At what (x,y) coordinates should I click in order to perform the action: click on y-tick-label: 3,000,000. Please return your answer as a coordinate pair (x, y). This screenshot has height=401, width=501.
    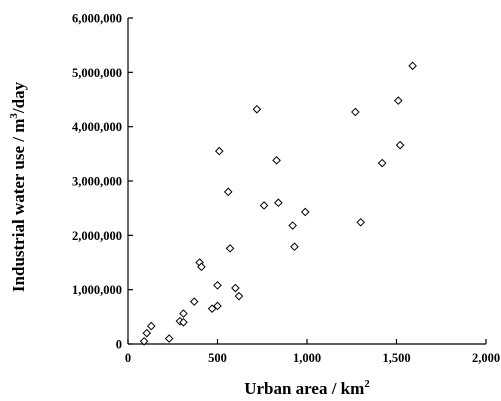
    Looking at the image, I should click on (97, 182).